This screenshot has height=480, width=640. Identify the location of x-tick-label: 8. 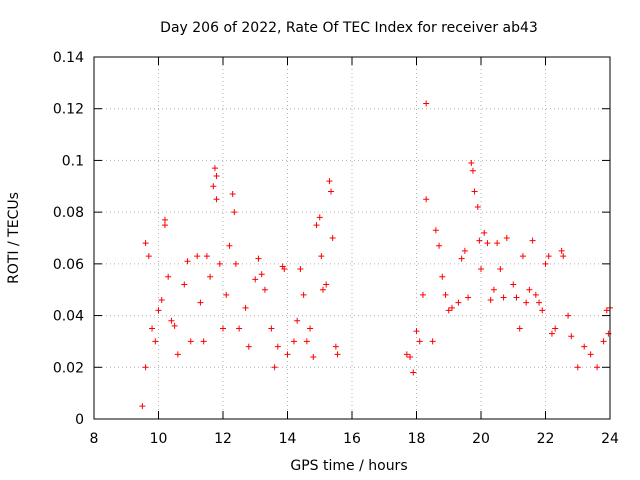
(94, 439).